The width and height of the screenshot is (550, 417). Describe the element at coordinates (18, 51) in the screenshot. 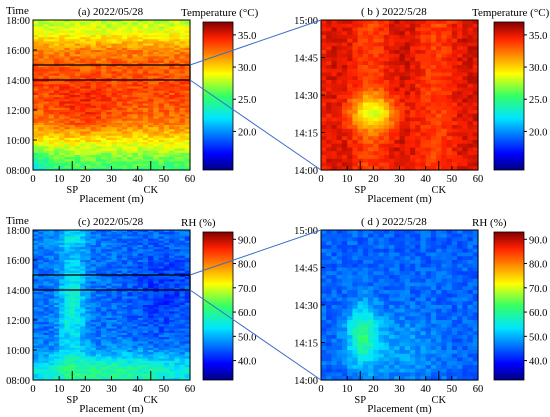

I see `y-tick-label: 16:00` at that location.